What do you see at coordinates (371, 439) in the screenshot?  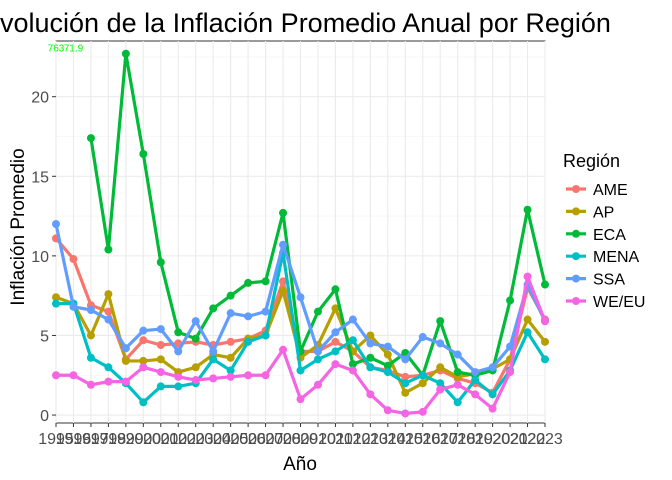 I see `x-tick-label: 2013` at bounding box center [371, 439].